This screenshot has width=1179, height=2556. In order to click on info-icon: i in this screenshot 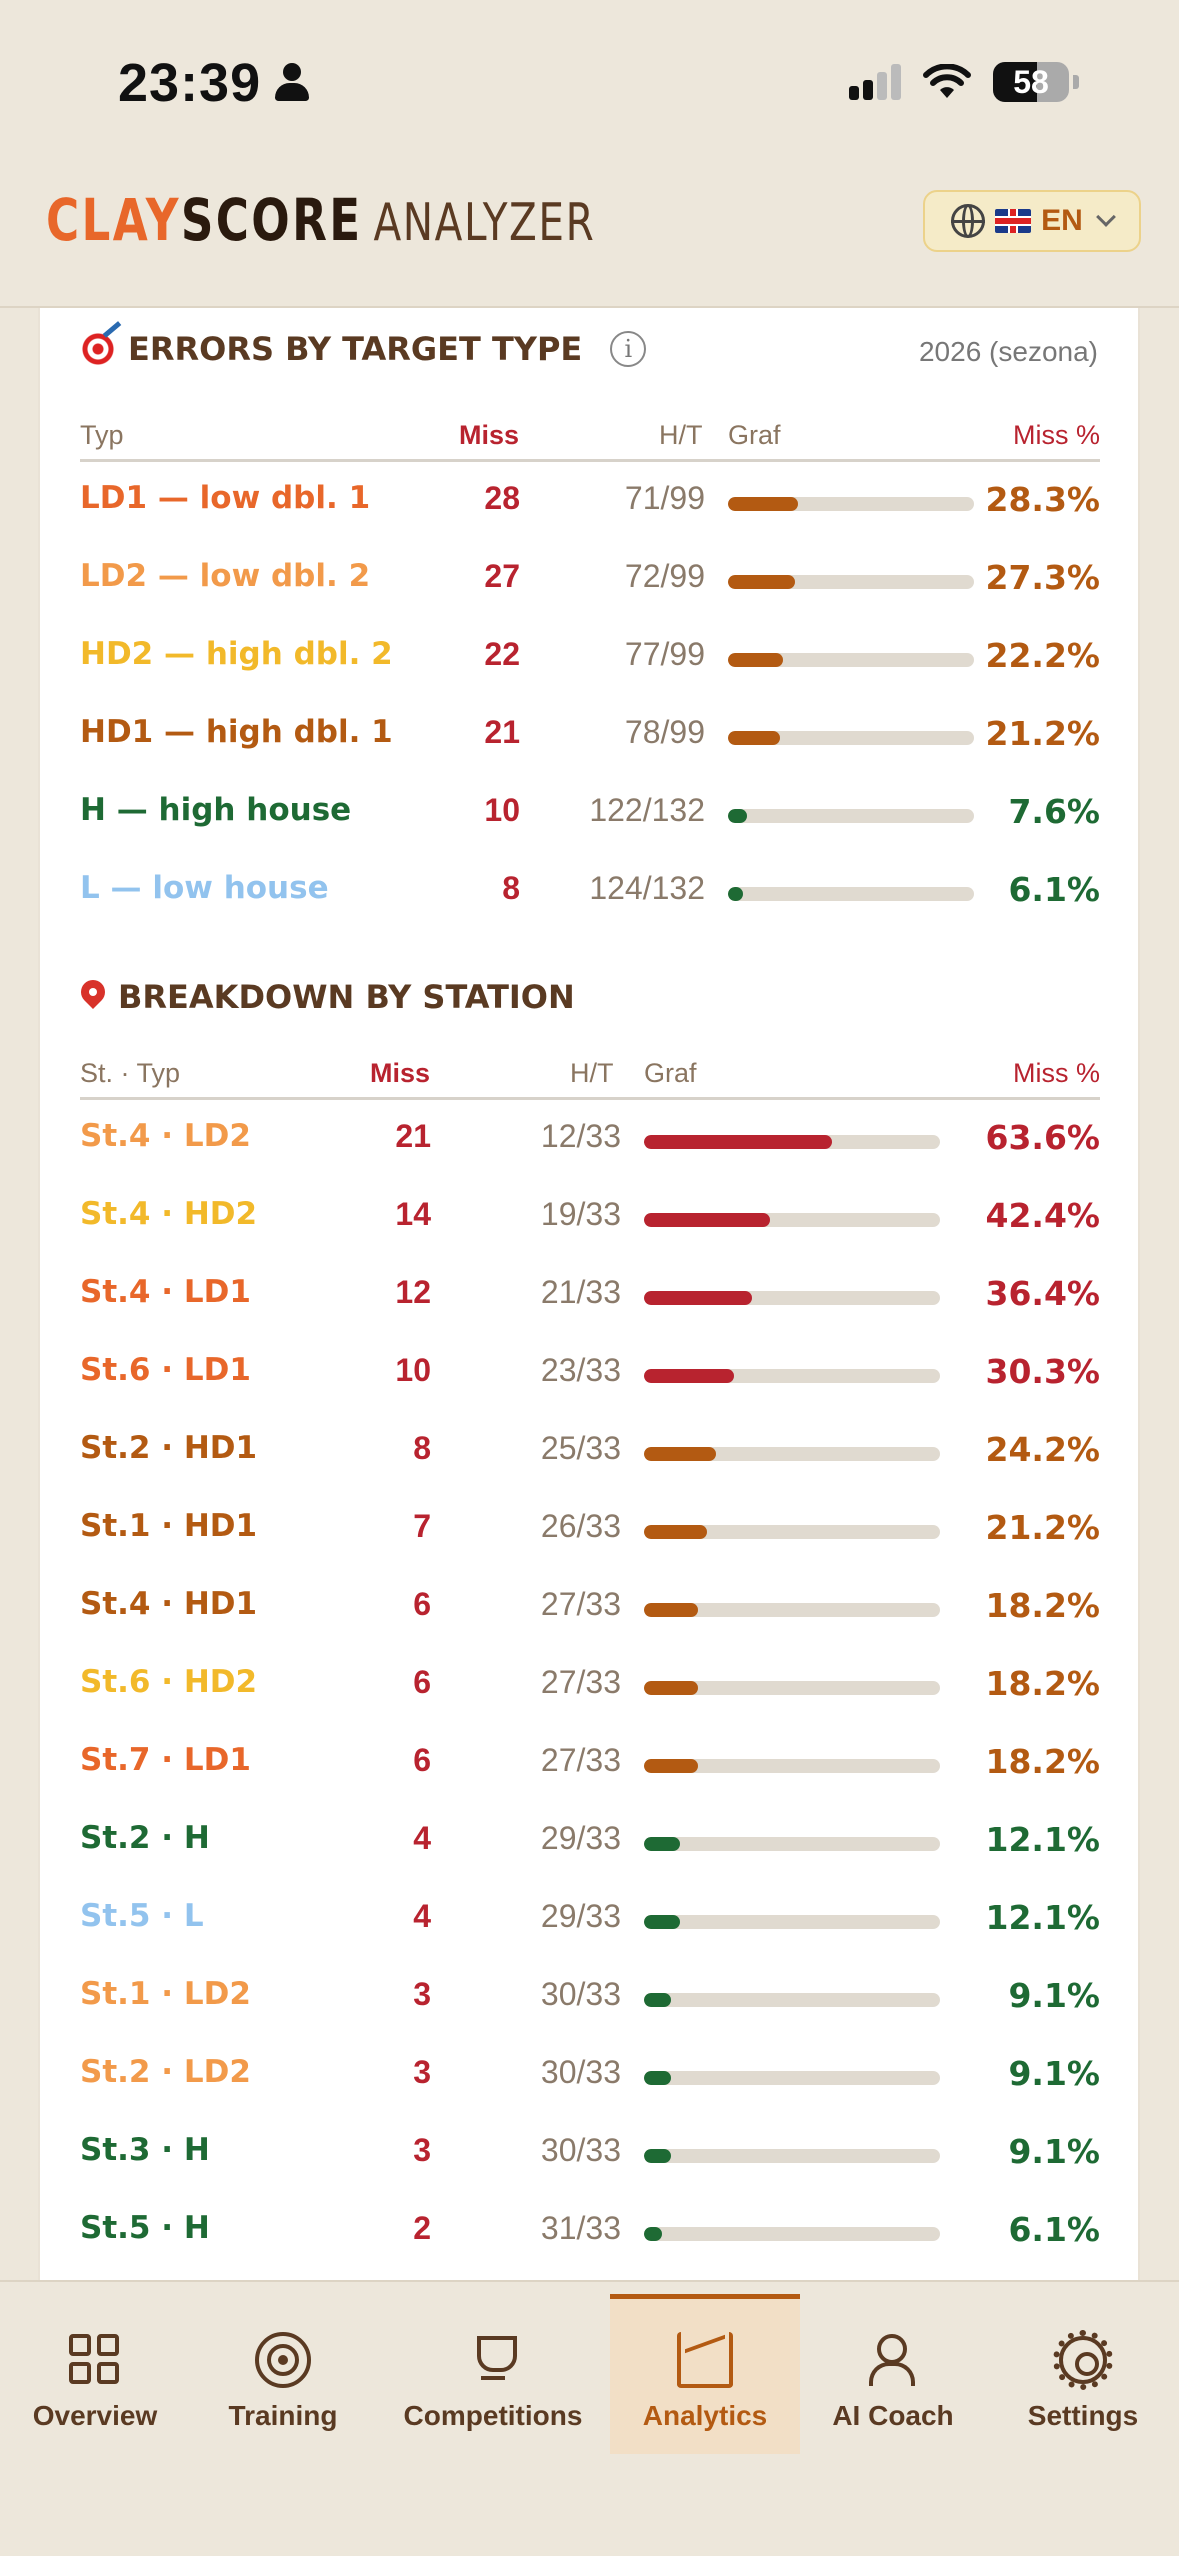, I will do `click(628, 349)`.